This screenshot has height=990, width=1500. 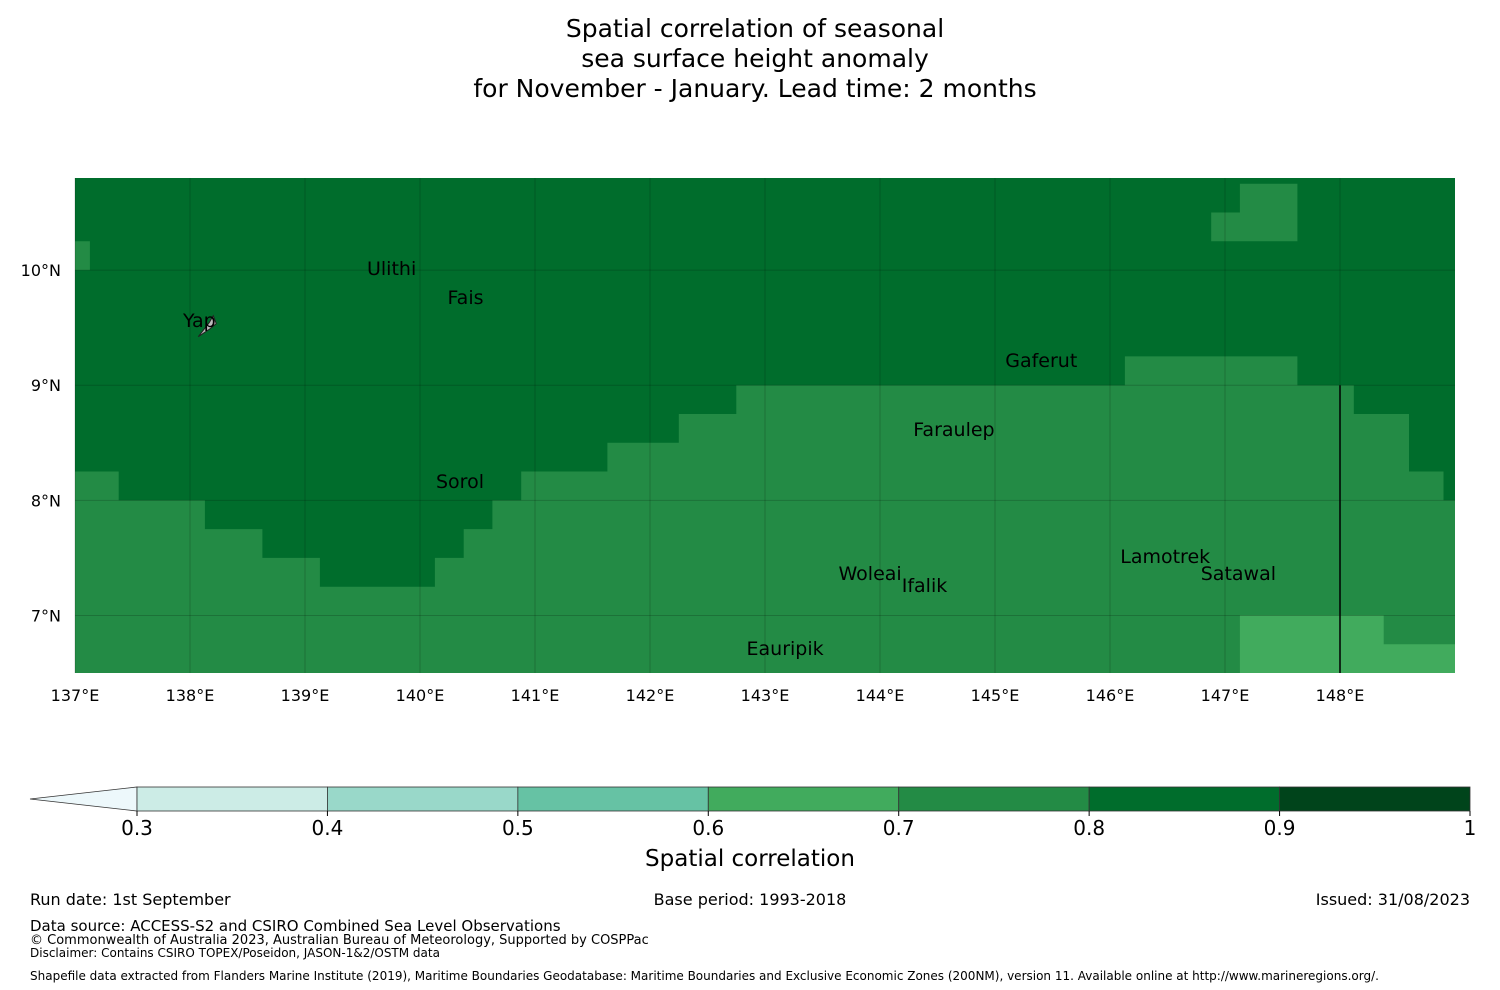 What do you see at coordinates (1238, 574) in the screenshot?
I see `place-label-satawal: Satawal` at bounding box center [1238, 574].